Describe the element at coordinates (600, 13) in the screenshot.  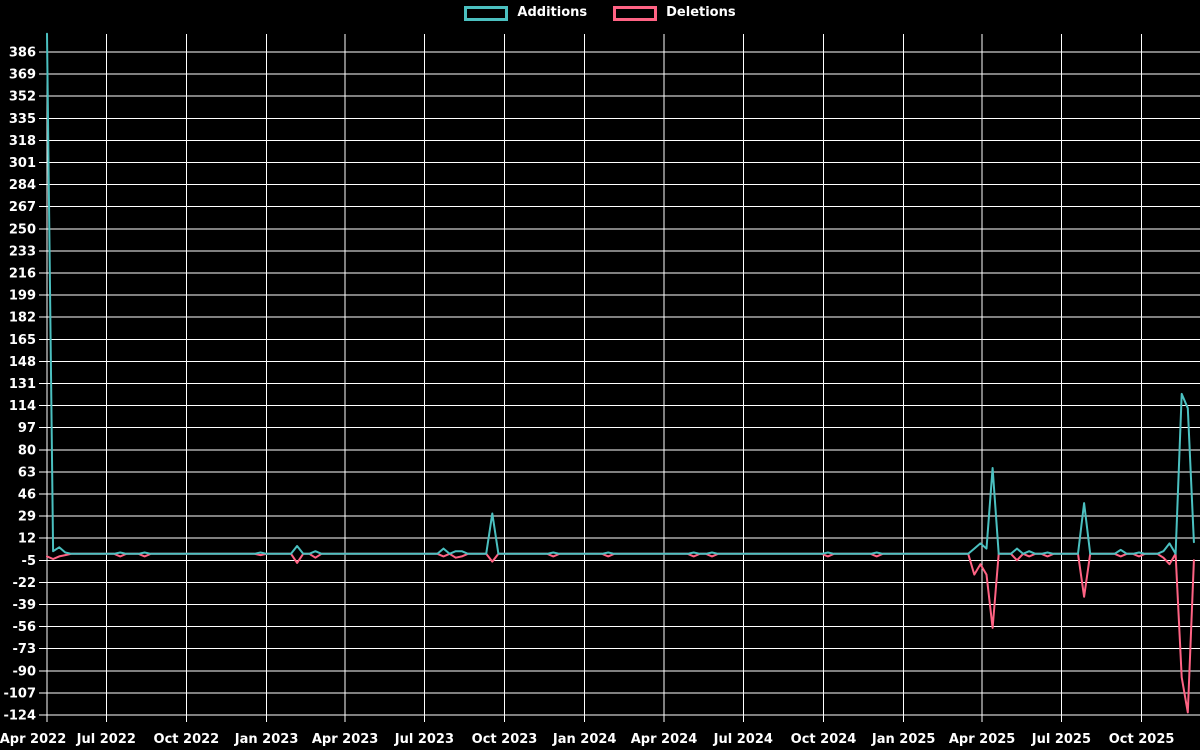
I see `chart-legend: Additions Deletions` at that location.